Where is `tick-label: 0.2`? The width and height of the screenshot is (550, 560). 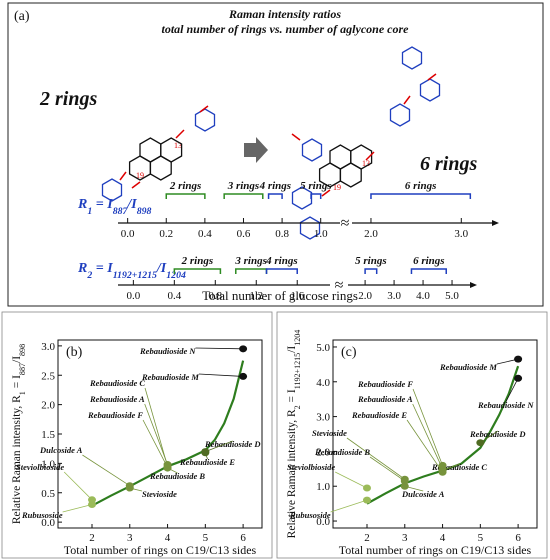 tick-label: 0.2 is located at coordinates (166, 234).